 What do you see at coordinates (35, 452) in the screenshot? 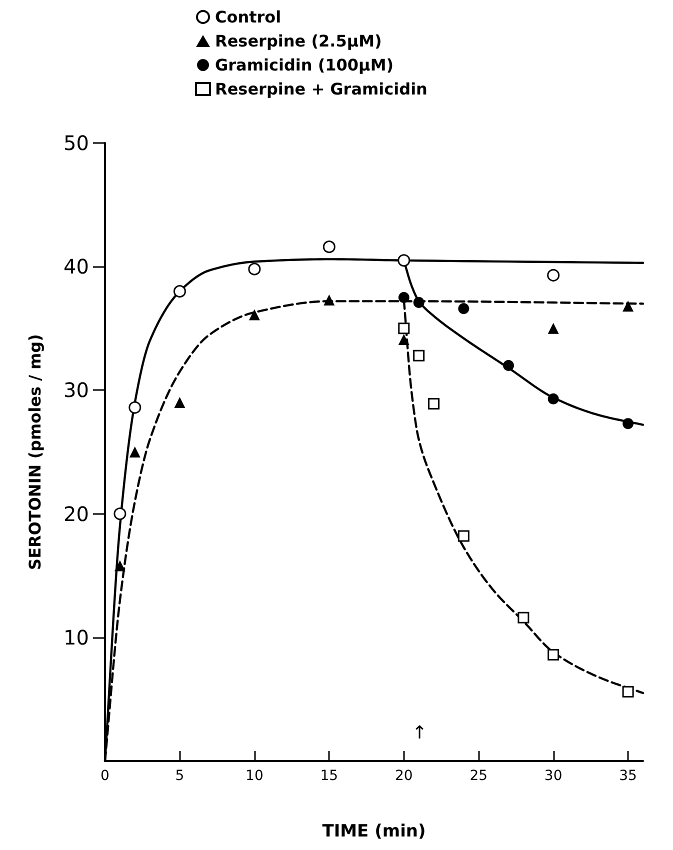
I see `y-axis-title: SEROTONIN (pmoles / mg)` at bounding box center [35, 452].